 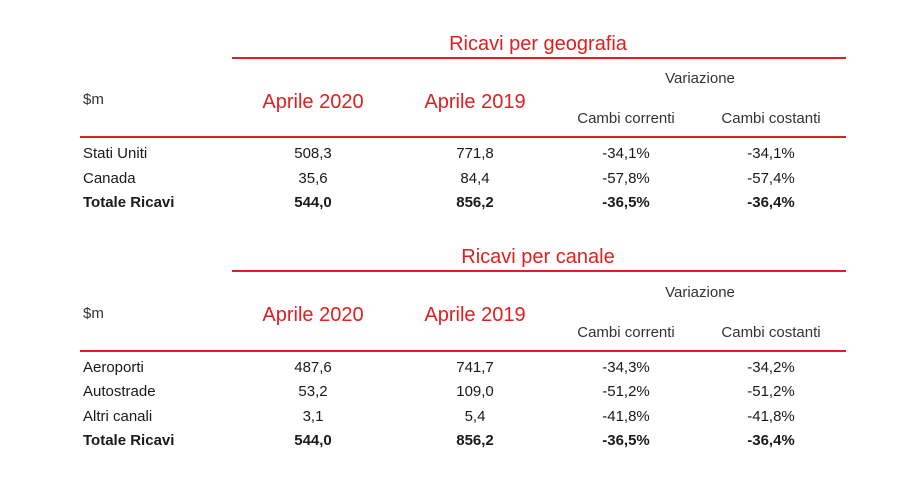 What do you see at coordinates (771, 178) in the screenshot?
I see `value-constant-fx: -57,4%` at bounding box center [771, 178].